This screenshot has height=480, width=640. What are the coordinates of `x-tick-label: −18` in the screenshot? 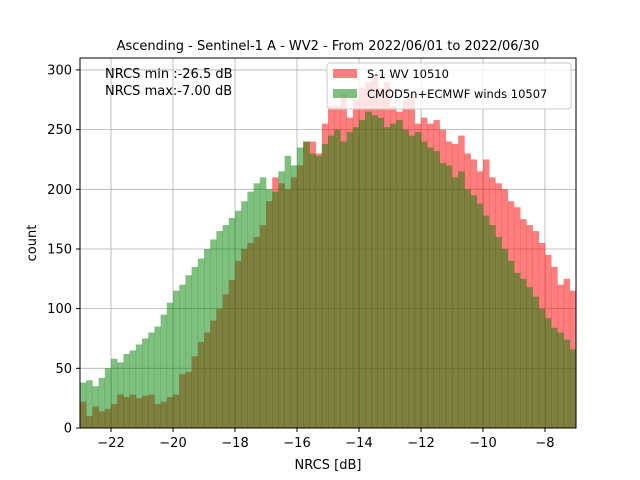 It's located at (234, 443).